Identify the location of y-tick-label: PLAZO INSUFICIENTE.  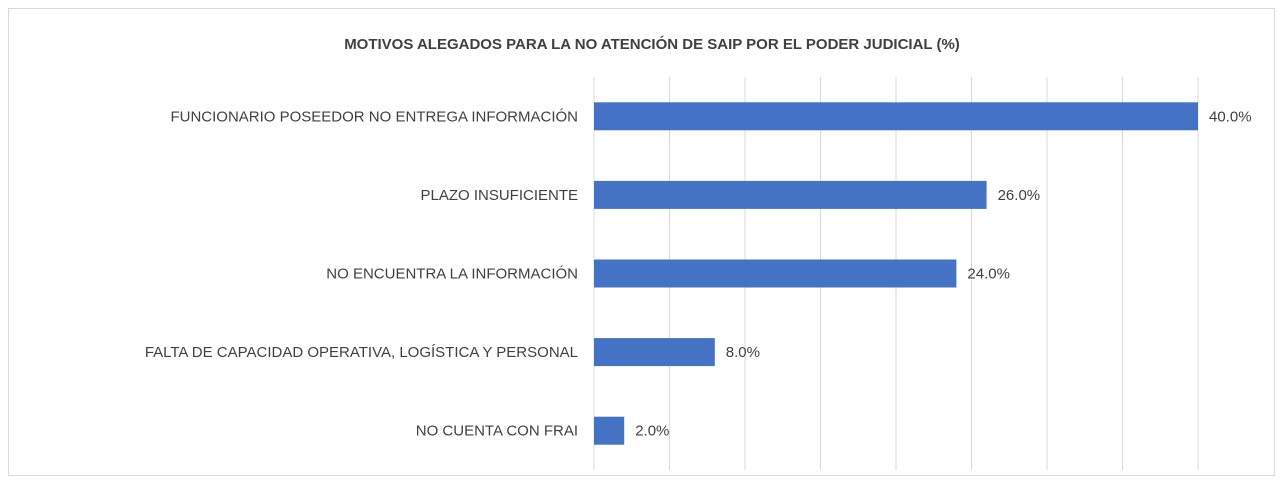
(499, 195).